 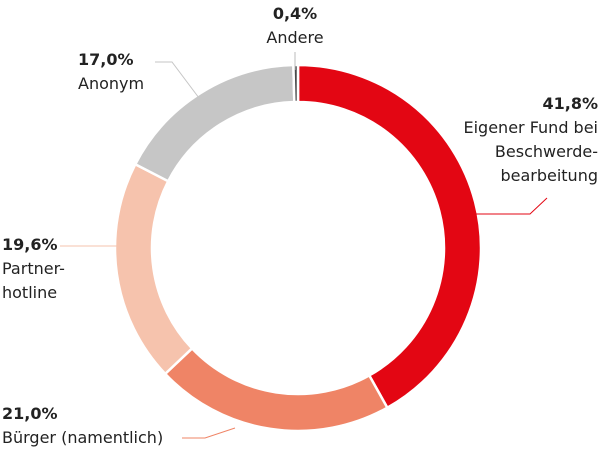 What do you see at coordinates (33, 280) in the screenshot?
I see `category-label: Partner- hotline` at bounding box center [33, 280].